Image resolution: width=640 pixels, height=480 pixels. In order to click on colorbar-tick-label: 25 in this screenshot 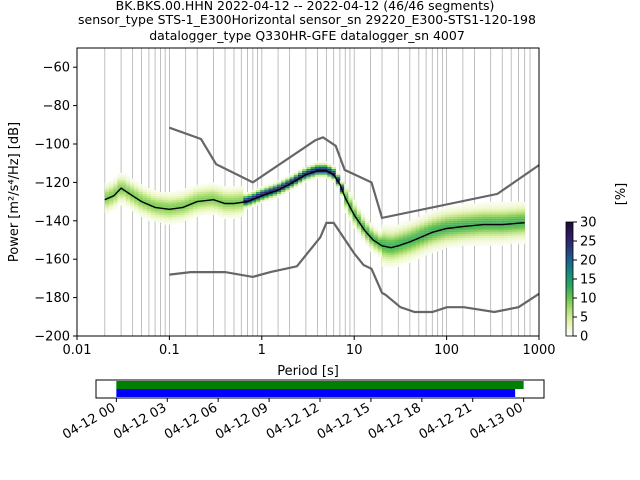, I will do `click(588, 242)`.